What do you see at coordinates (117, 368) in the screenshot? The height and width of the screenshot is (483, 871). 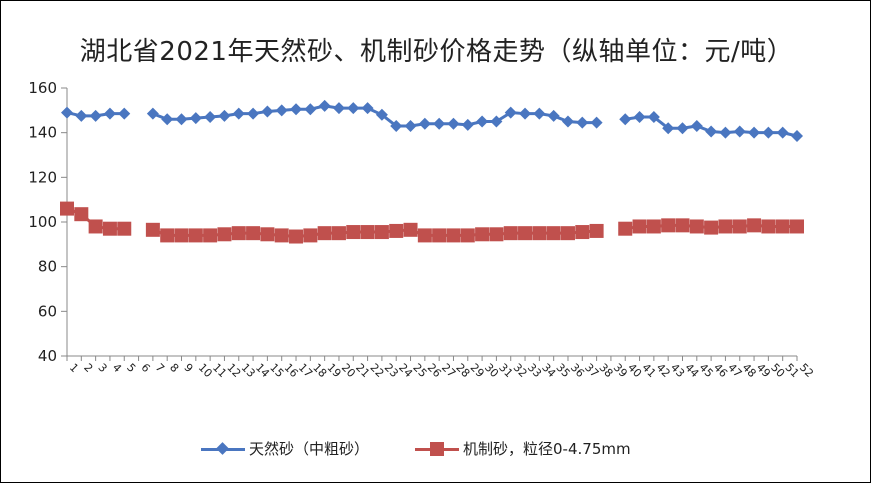 I see `x-tick-label: 4` at bounding box center [117, 368].